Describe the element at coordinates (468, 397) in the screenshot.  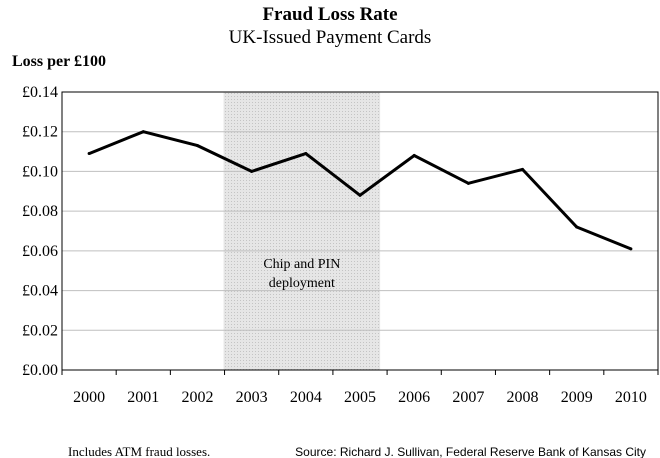
I see `x-tick-label: 2007` at that location.